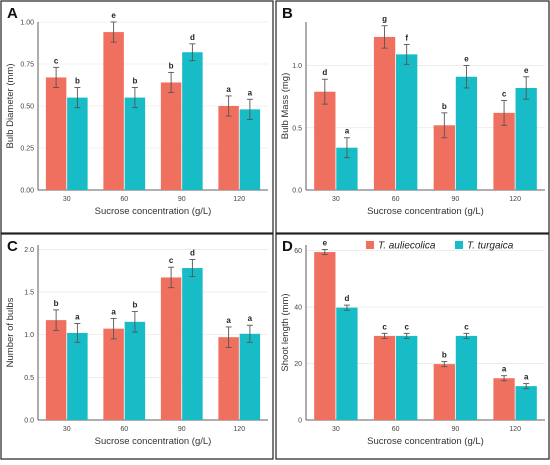  I want to click on y-tick-label: 2.0, so click(29, 250).